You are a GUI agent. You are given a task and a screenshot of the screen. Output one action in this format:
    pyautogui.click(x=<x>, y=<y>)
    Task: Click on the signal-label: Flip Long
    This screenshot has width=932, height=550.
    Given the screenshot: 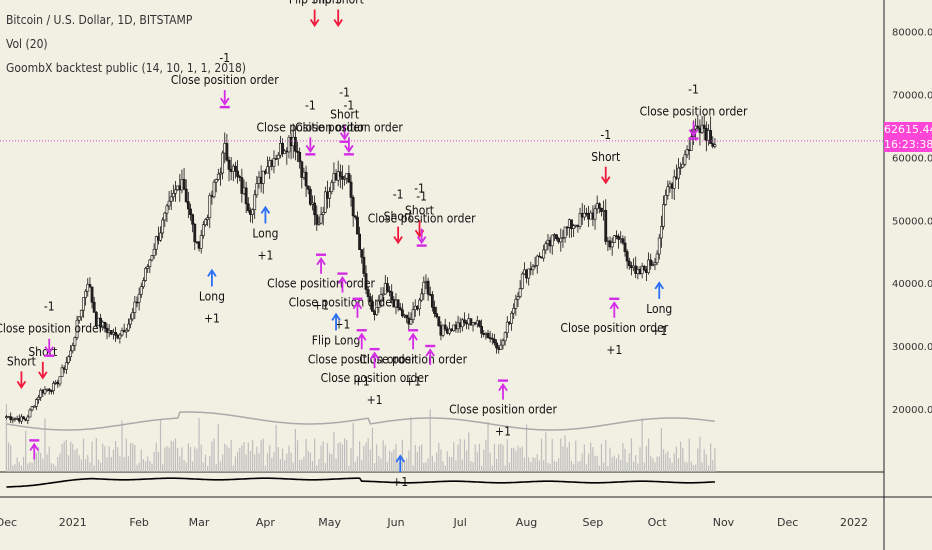 What is the action you would take?
    pyautogui.click(x=336, y=340)
    